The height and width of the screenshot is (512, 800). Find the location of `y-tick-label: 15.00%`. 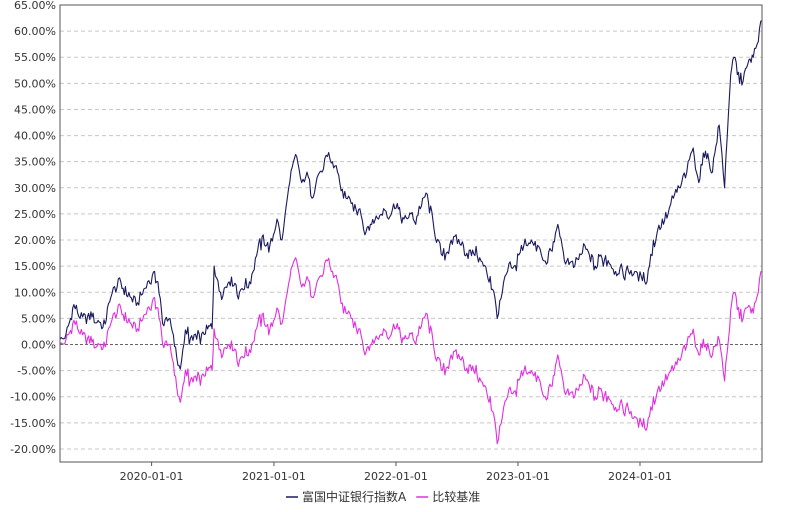

y-tick-label: 15.00% is located at coordinates (35, 266).